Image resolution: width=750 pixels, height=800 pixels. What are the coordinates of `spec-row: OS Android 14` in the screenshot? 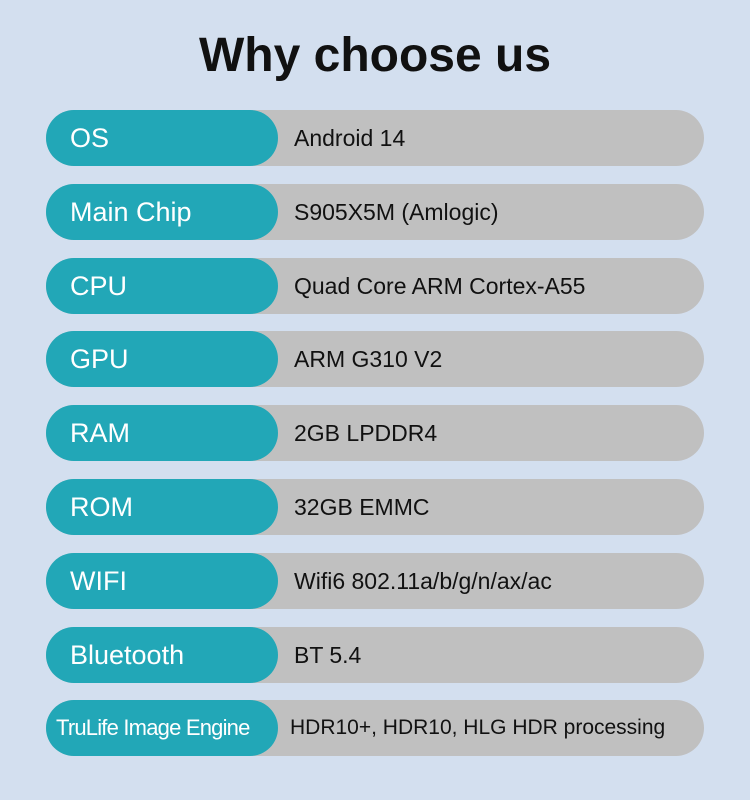 It's located at (375, 138).